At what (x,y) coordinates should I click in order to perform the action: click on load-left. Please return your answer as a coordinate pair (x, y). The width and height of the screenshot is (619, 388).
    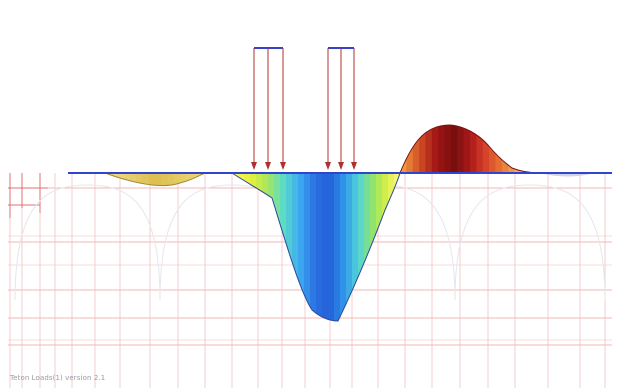
    Looking at the image, I should click on (268, 108).